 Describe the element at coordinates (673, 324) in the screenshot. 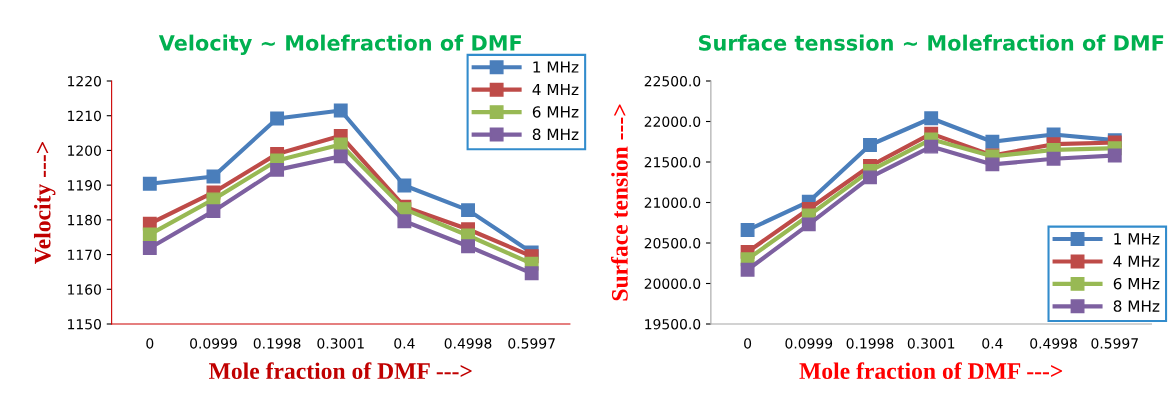

I see `y-tick-label: 19500.0` at that location.